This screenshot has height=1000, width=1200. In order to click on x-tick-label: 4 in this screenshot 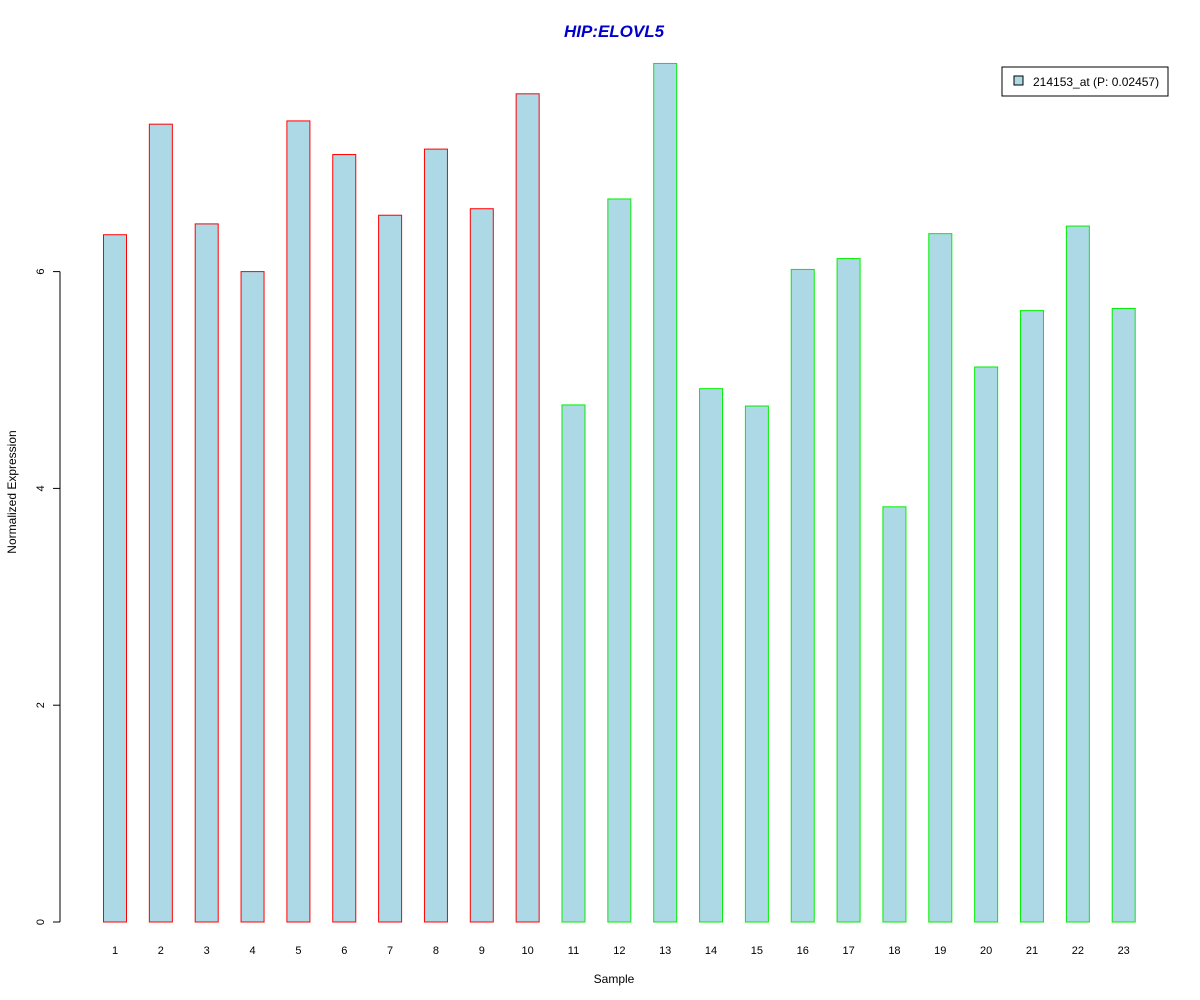, I will do `click(252, 951)`.